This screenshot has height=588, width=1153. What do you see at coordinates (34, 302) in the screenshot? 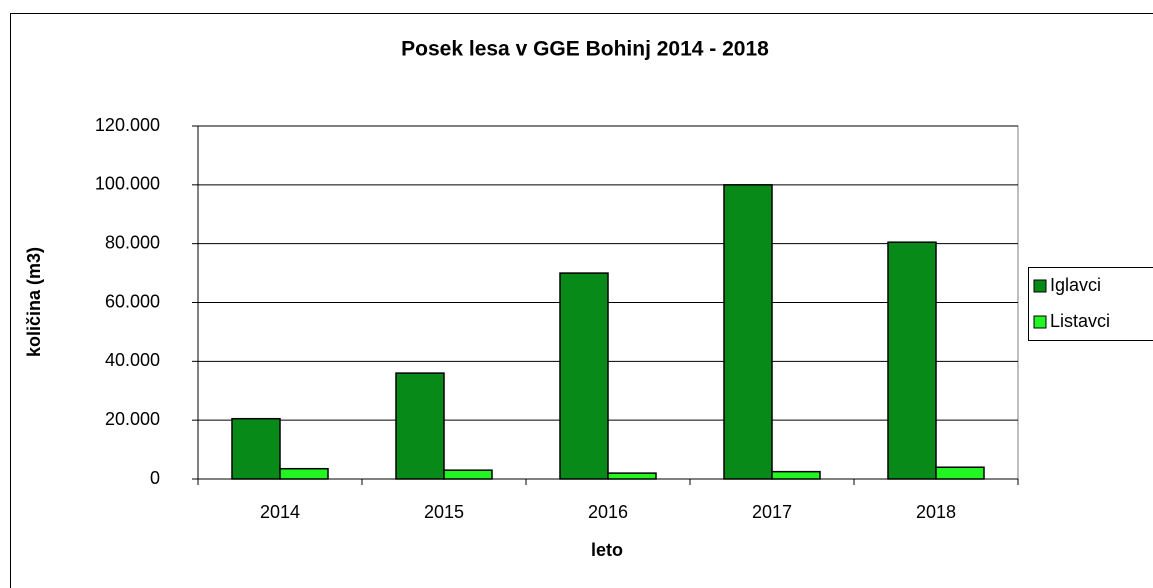
I see `y-axis-label: količina (m3)` at bounding box center [34, 302].